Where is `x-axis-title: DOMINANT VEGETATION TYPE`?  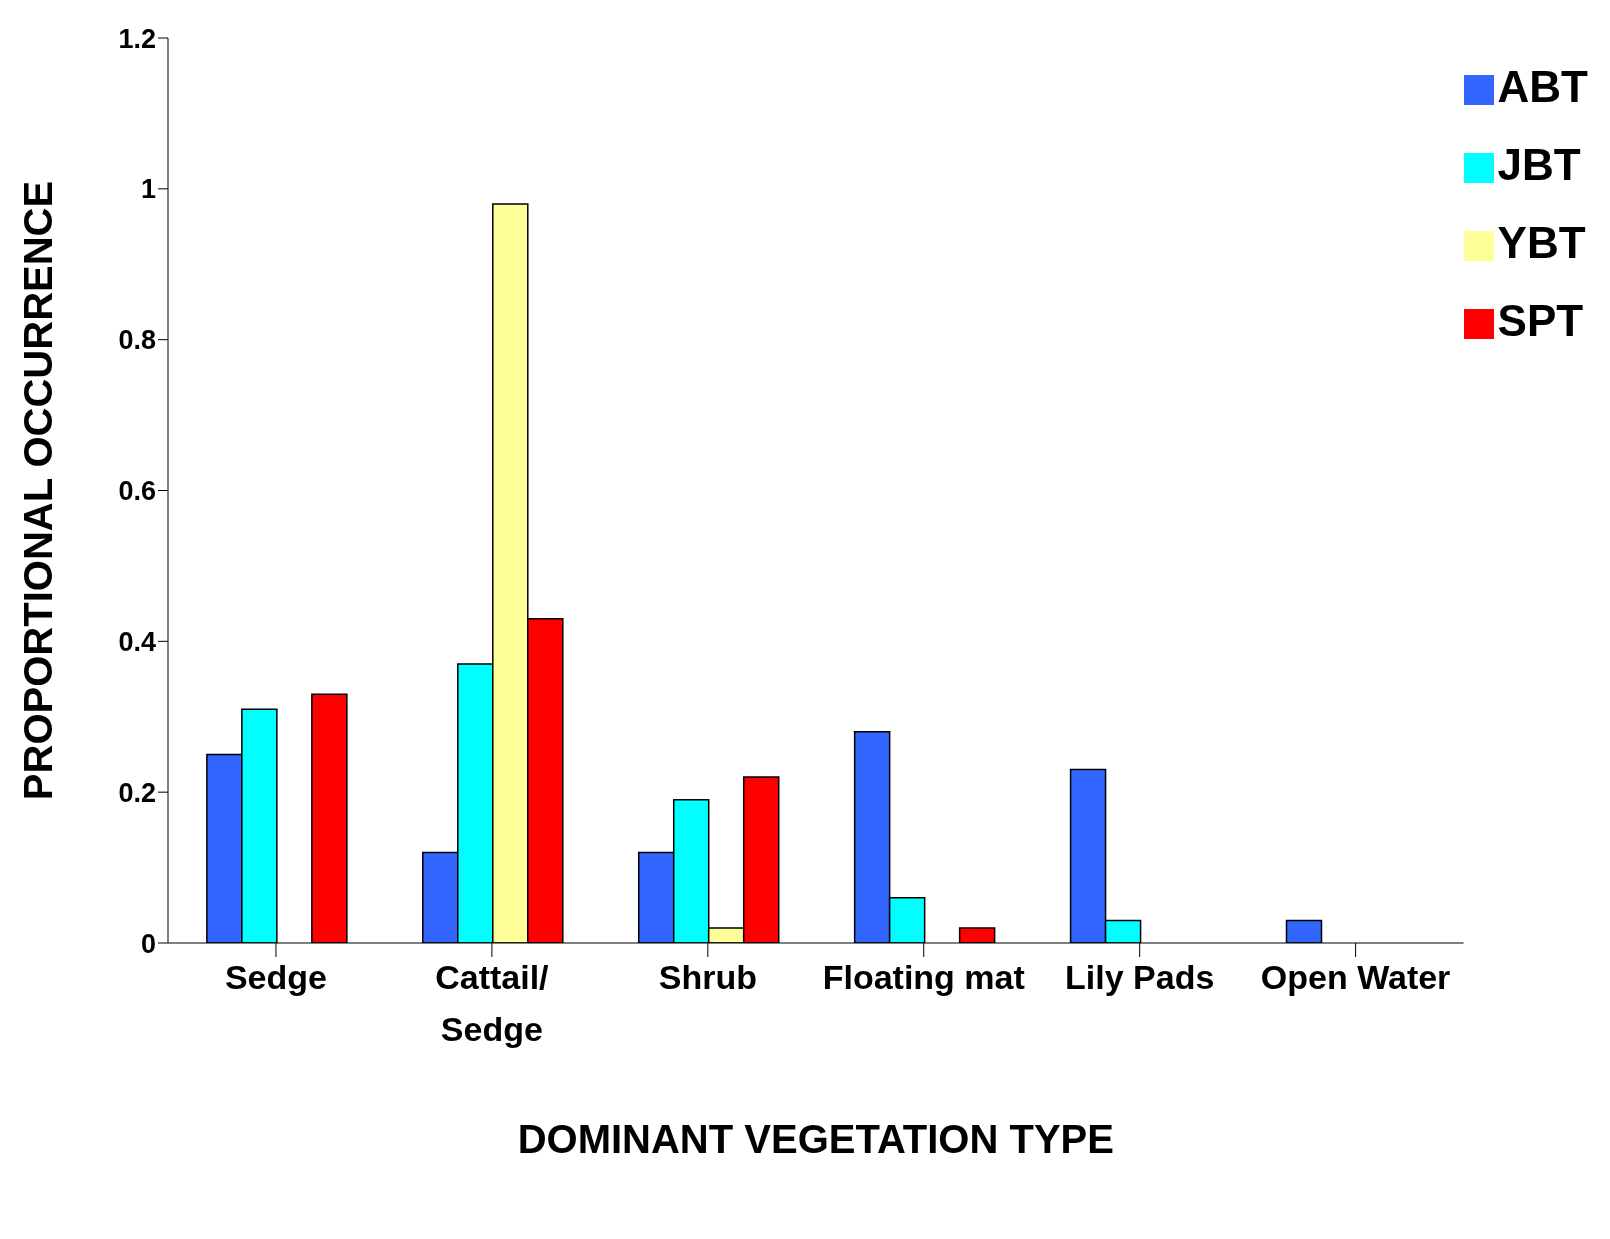
x-axis-title: DOMINANT VEGETATION TYPE is located at coordinates (815, 1139).